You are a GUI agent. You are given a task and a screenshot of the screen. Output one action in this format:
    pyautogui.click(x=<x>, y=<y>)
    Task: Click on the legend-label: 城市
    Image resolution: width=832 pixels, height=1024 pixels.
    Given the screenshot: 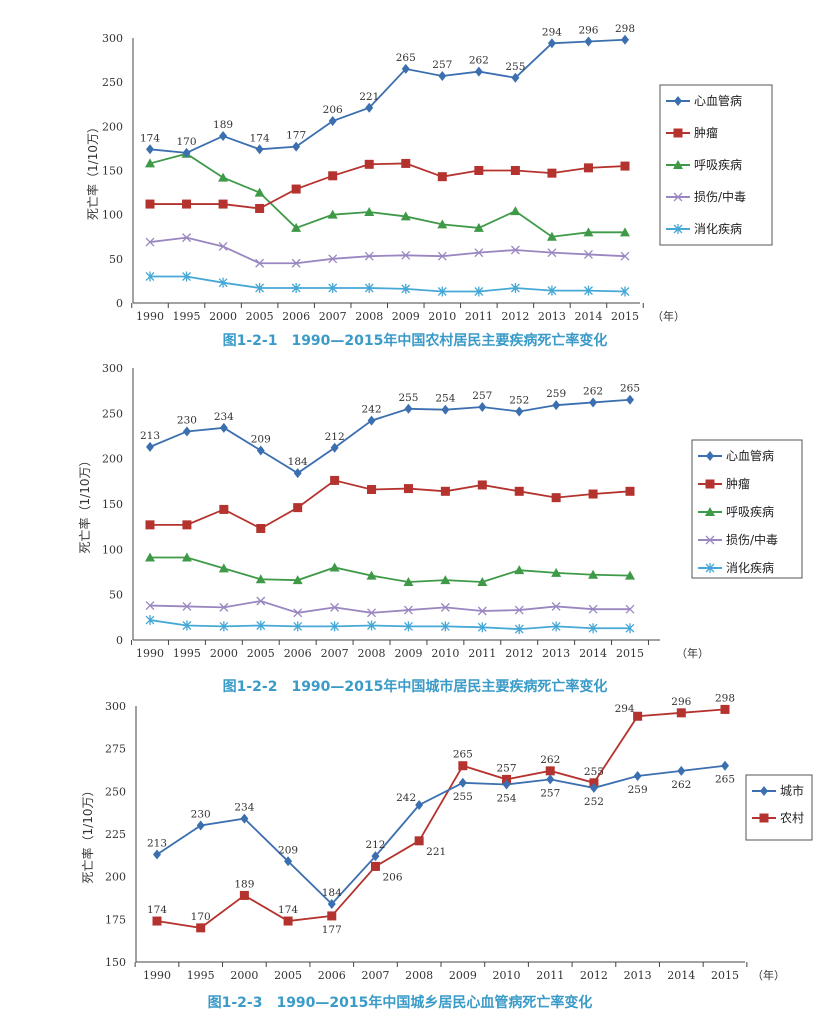 What is the action you would take?
    pyautogui.click(x=792, y=790)
    